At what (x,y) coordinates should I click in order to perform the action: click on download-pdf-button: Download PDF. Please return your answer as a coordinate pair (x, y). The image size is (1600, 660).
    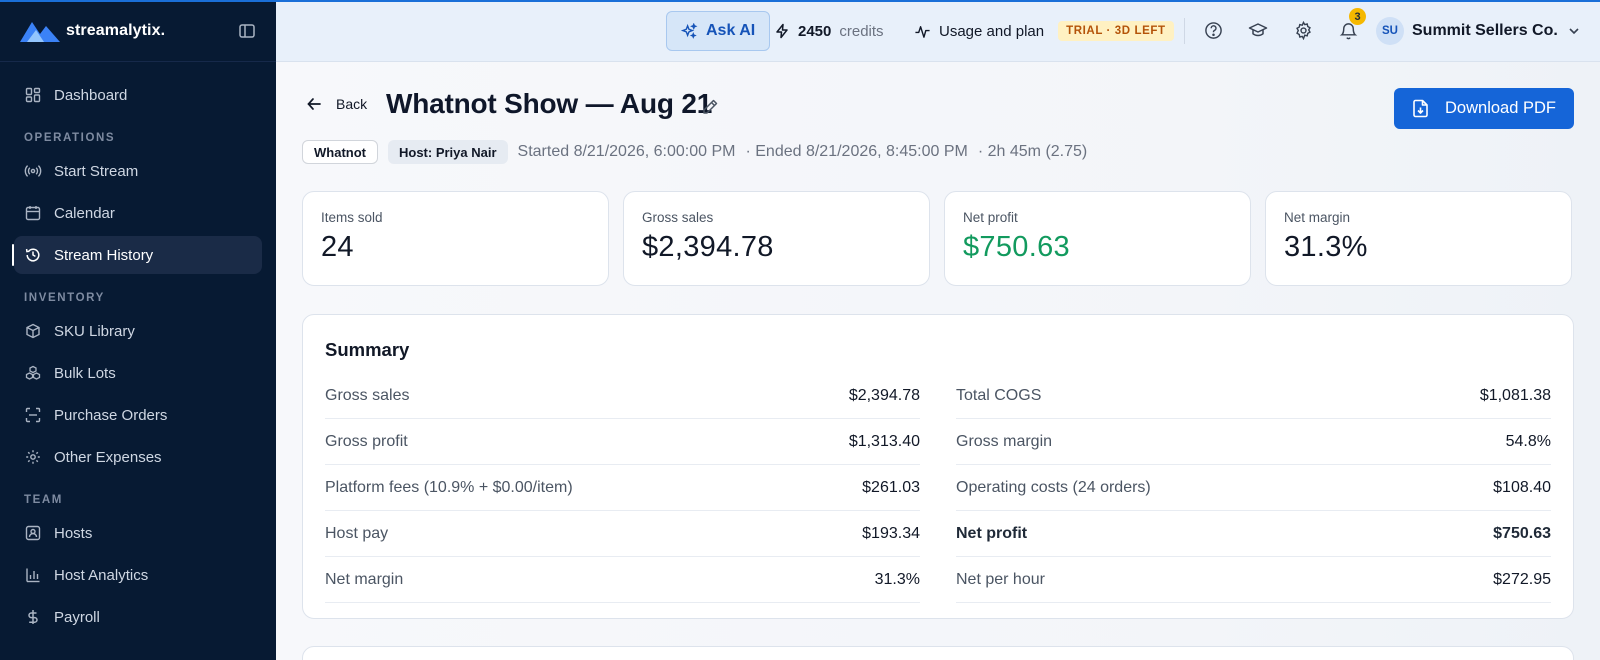
    Looking at the image, I should click on (1484, 108).